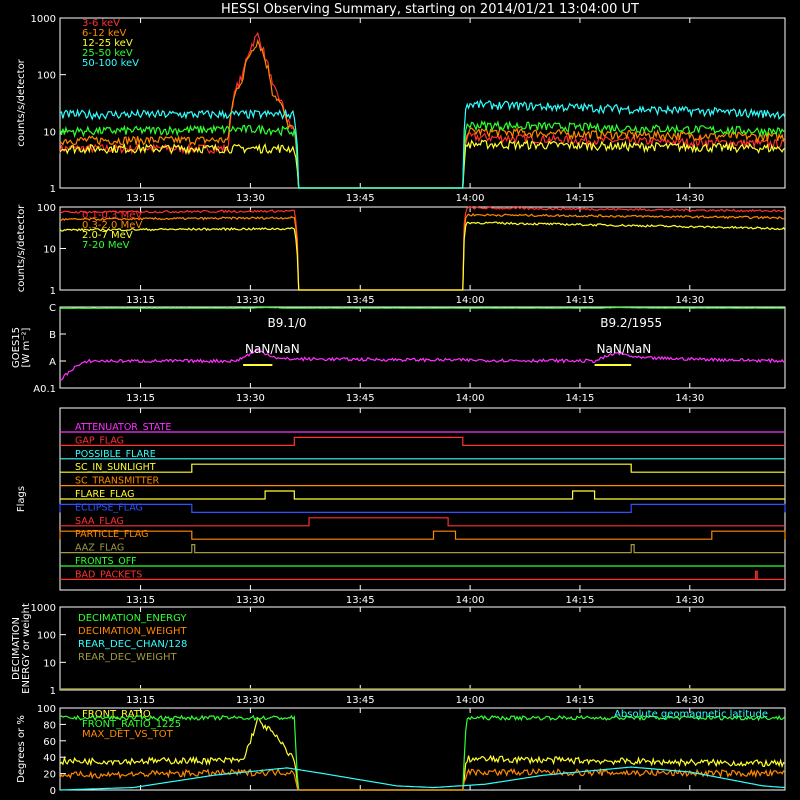 Image resolution: width=800 pixels, height=800 pixels. Describe the element at coordinates (107, 53) in the screenshot. I see `legend-entry: 25-50 keV` at that location.